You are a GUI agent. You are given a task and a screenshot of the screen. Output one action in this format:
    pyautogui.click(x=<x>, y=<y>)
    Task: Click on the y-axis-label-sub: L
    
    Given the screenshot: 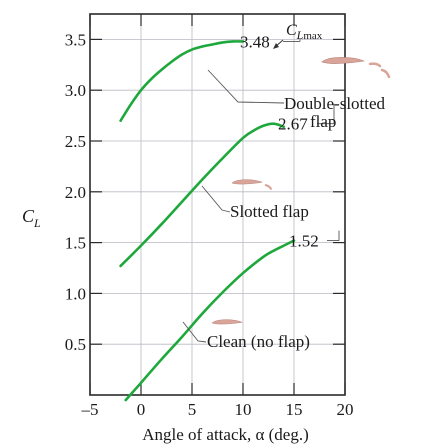 What is the action you would take?
    pyautogui.click(x=37, y=223)
    